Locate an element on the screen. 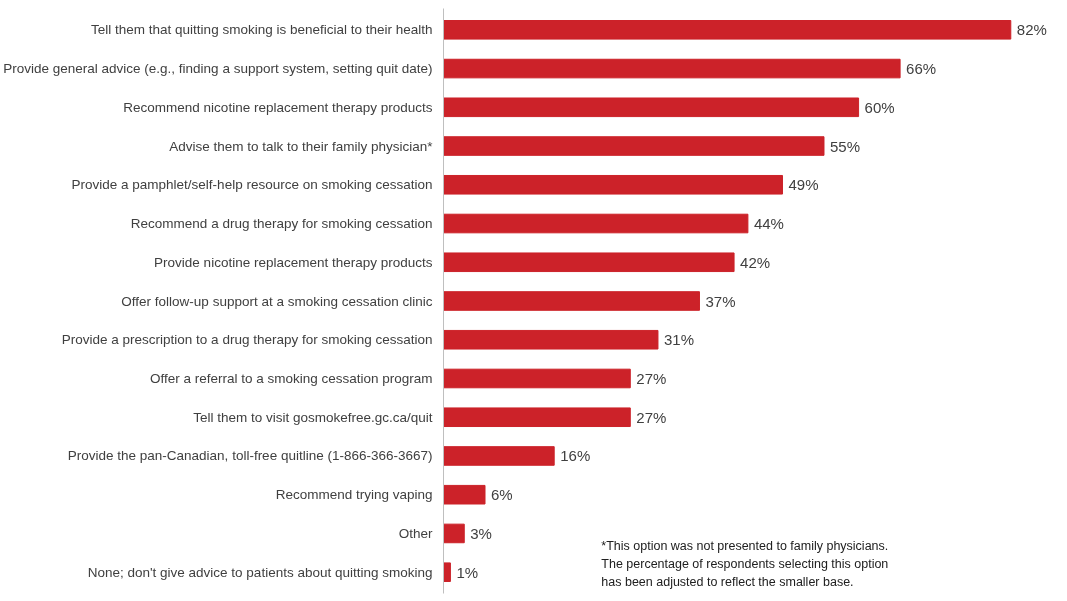 This screenshot has height=601, width=1067. data-label: 3% is located at coordinates (481, 533).